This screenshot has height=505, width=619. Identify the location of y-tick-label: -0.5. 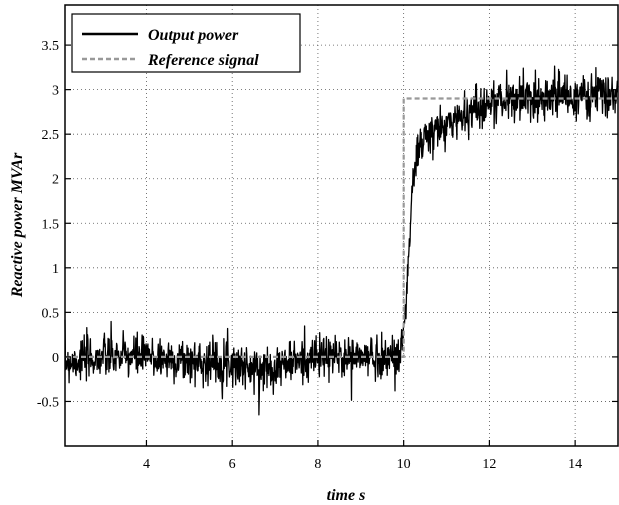
(48, 402).